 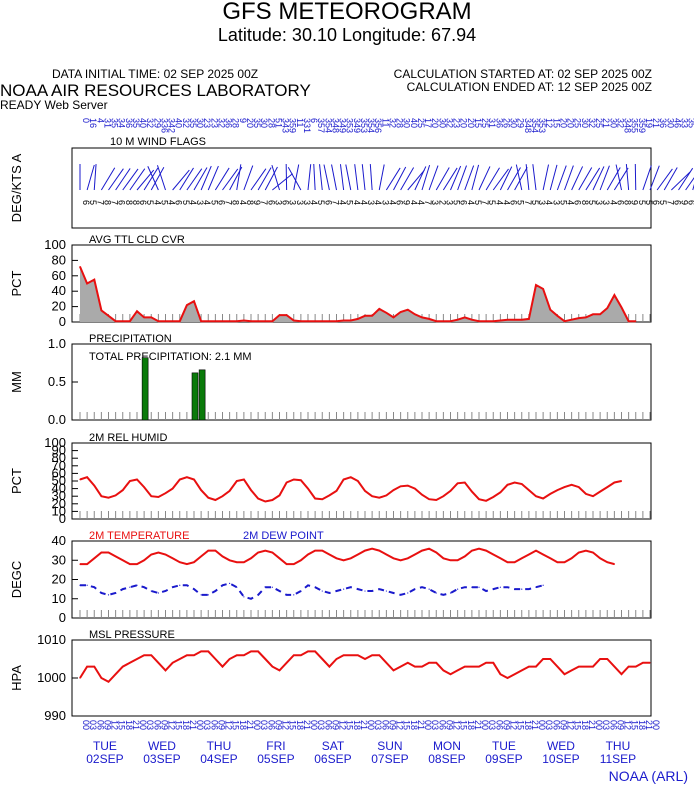 I want to click on wind-speed-label: 6, so click(x=620, y=202).